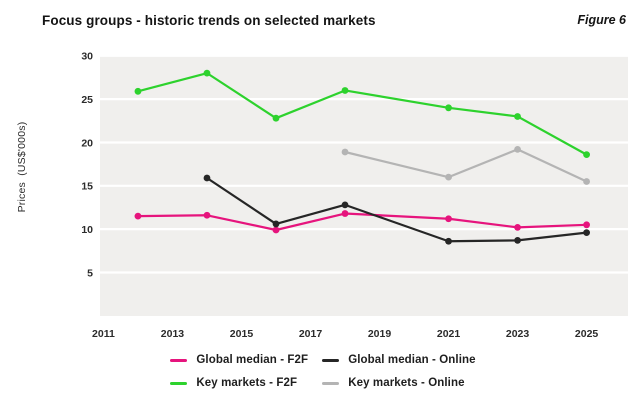  What do you see at coordinates (331, 383) in the screenshot?
I see `legend-swatch-key-markets-online` at bounding box center [331, 383].